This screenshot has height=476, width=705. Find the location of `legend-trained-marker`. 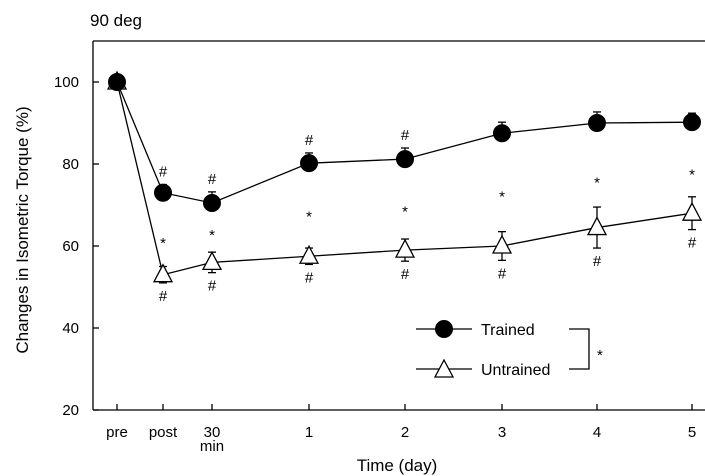

legend-trained-marker is located at coordinates (444, 329).